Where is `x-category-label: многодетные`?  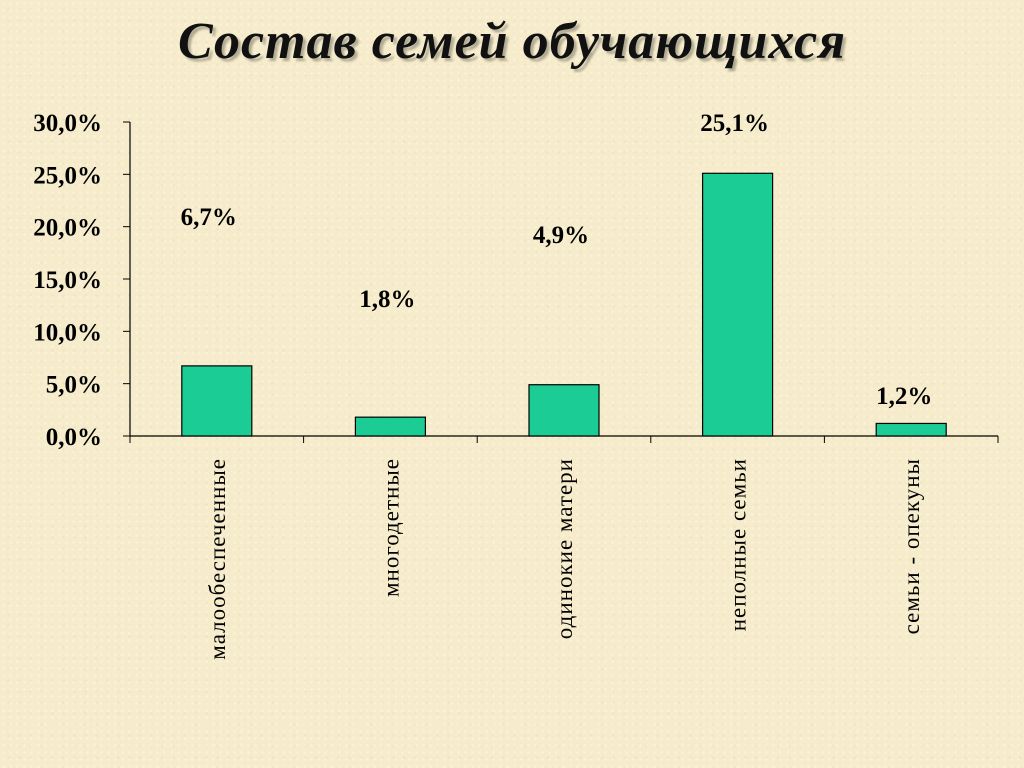 x-category-label: многодетные is located at coordinates (390, 527).